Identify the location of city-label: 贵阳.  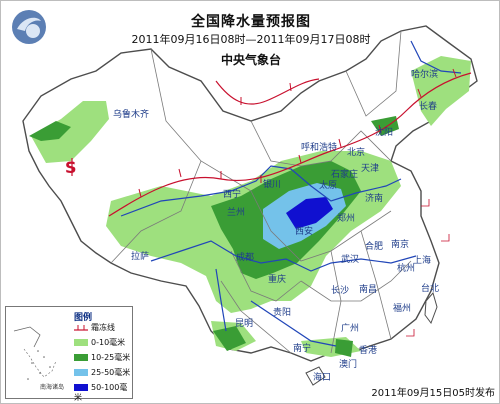
(282, 312).